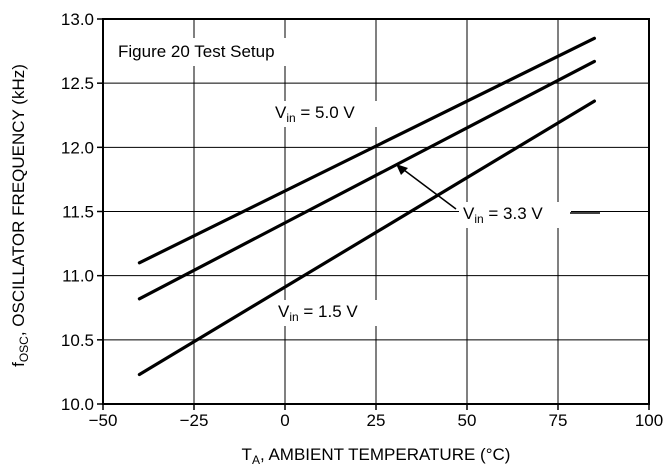 This screenshot has height=469, width=669. What do you see at coordinates (18, 364) in the screenshot?
I see `y-axis-title-main: f` at bounding box center [18, 364].